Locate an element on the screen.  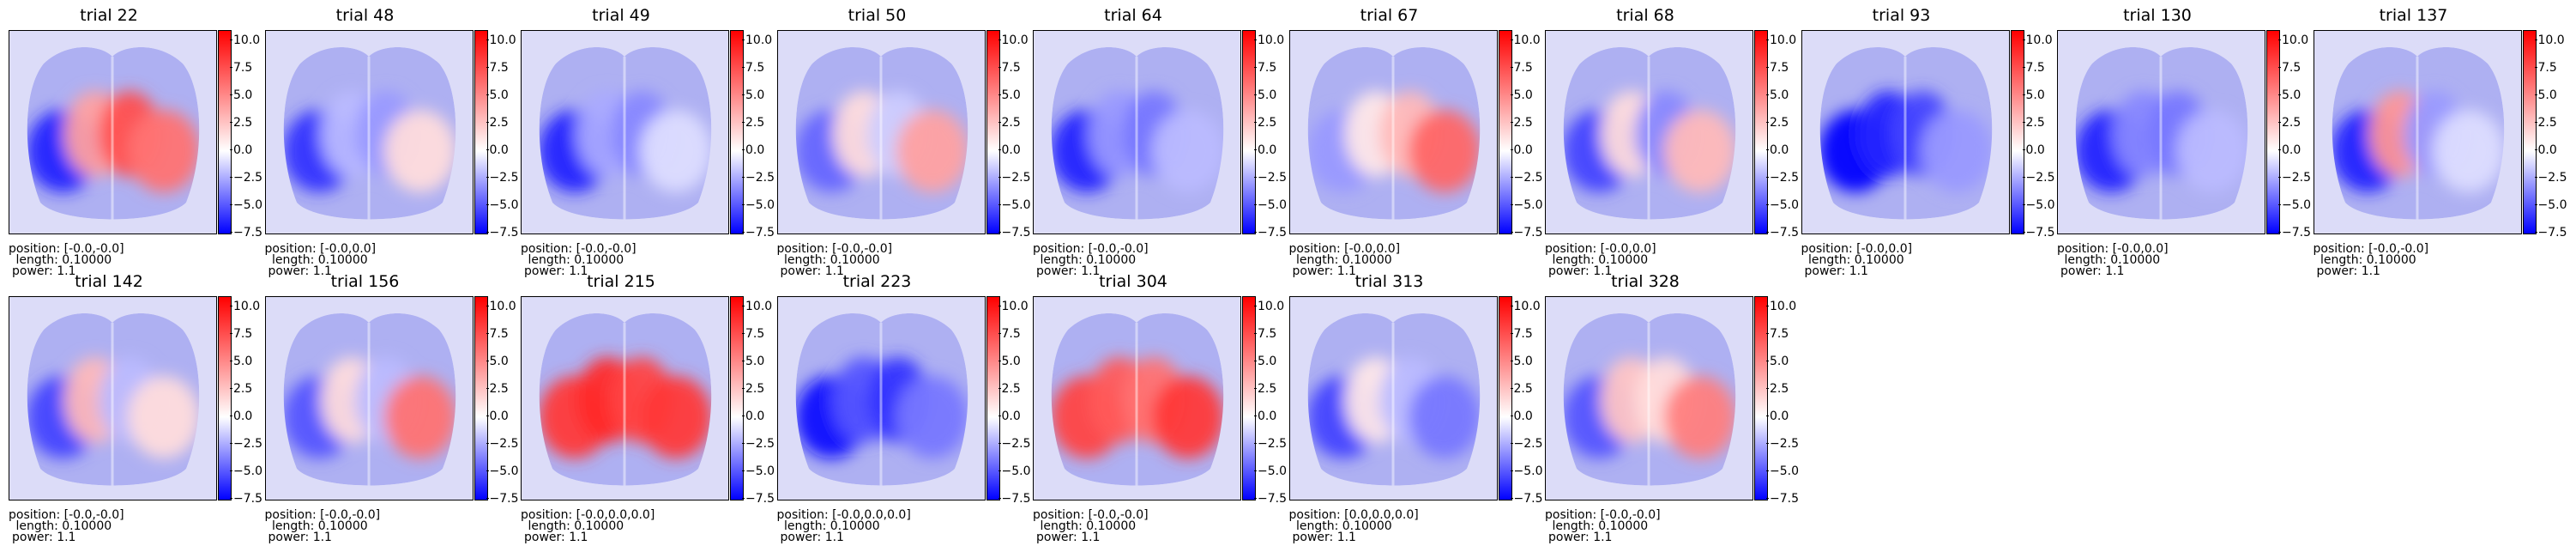
panel-title: trial 156 is located at coordinates (365, 281).